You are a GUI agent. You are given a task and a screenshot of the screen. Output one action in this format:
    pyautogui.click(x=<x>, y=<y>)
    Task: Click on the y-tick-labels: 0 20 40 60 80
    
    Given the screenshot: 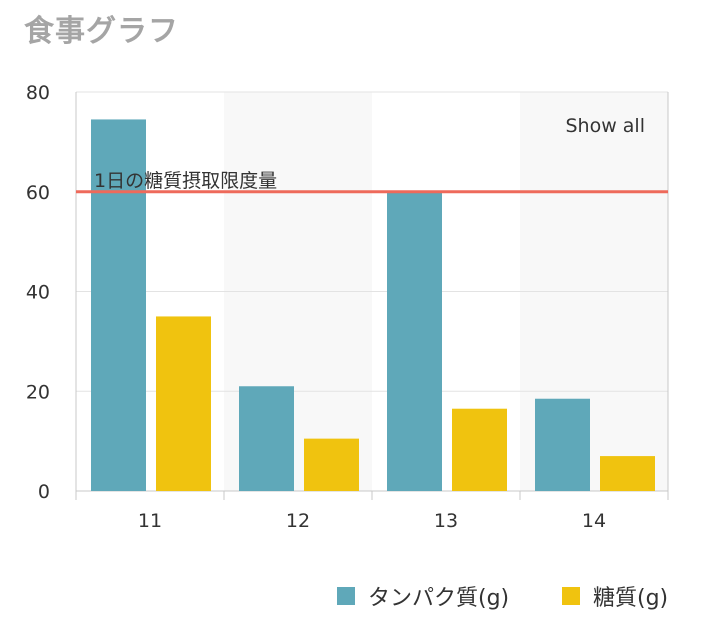 What is the action you would take?
    pyautogui.click(x=38, y=292)
    